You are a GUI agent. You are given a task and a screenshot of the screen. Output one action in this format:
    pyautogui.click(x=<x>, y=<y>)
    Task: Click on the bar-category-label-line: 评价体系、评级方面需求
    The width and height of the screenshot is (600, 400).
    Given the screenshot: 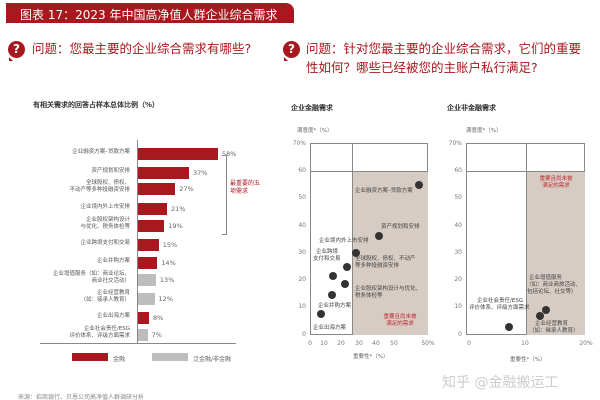 What is the action you would take?
    pyautogui.click(x=99, y=336)
    